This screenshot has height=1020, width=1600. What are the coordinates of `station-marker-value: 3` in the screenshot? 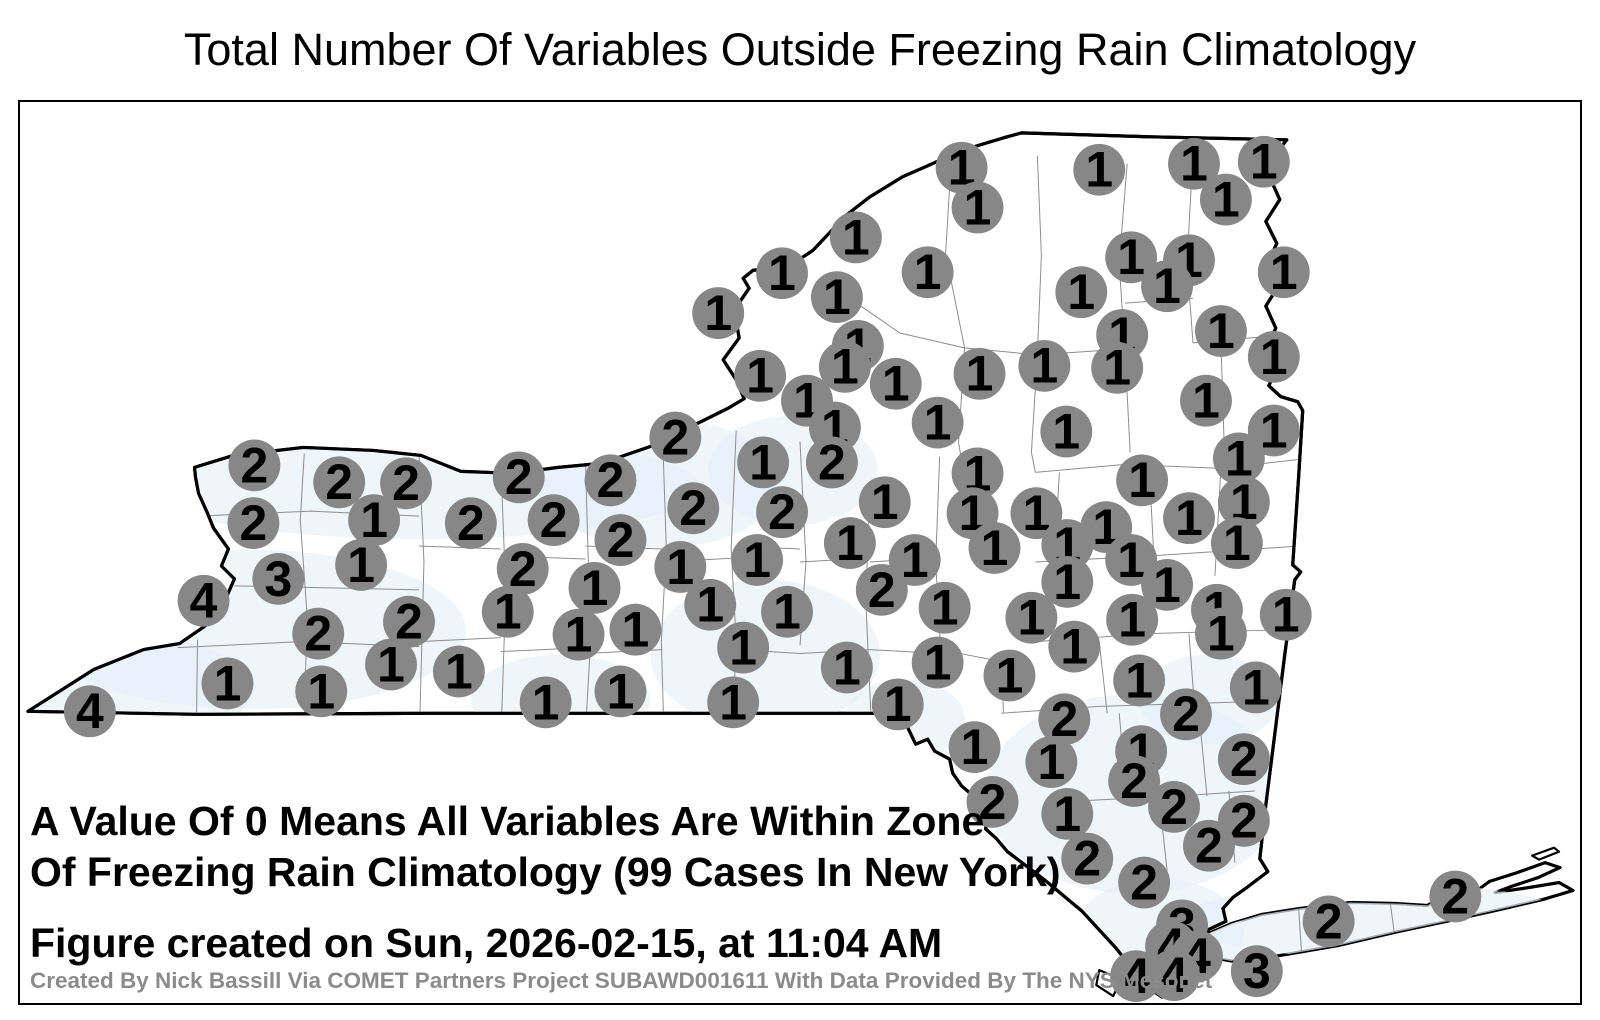 It's located at (1257, 971).